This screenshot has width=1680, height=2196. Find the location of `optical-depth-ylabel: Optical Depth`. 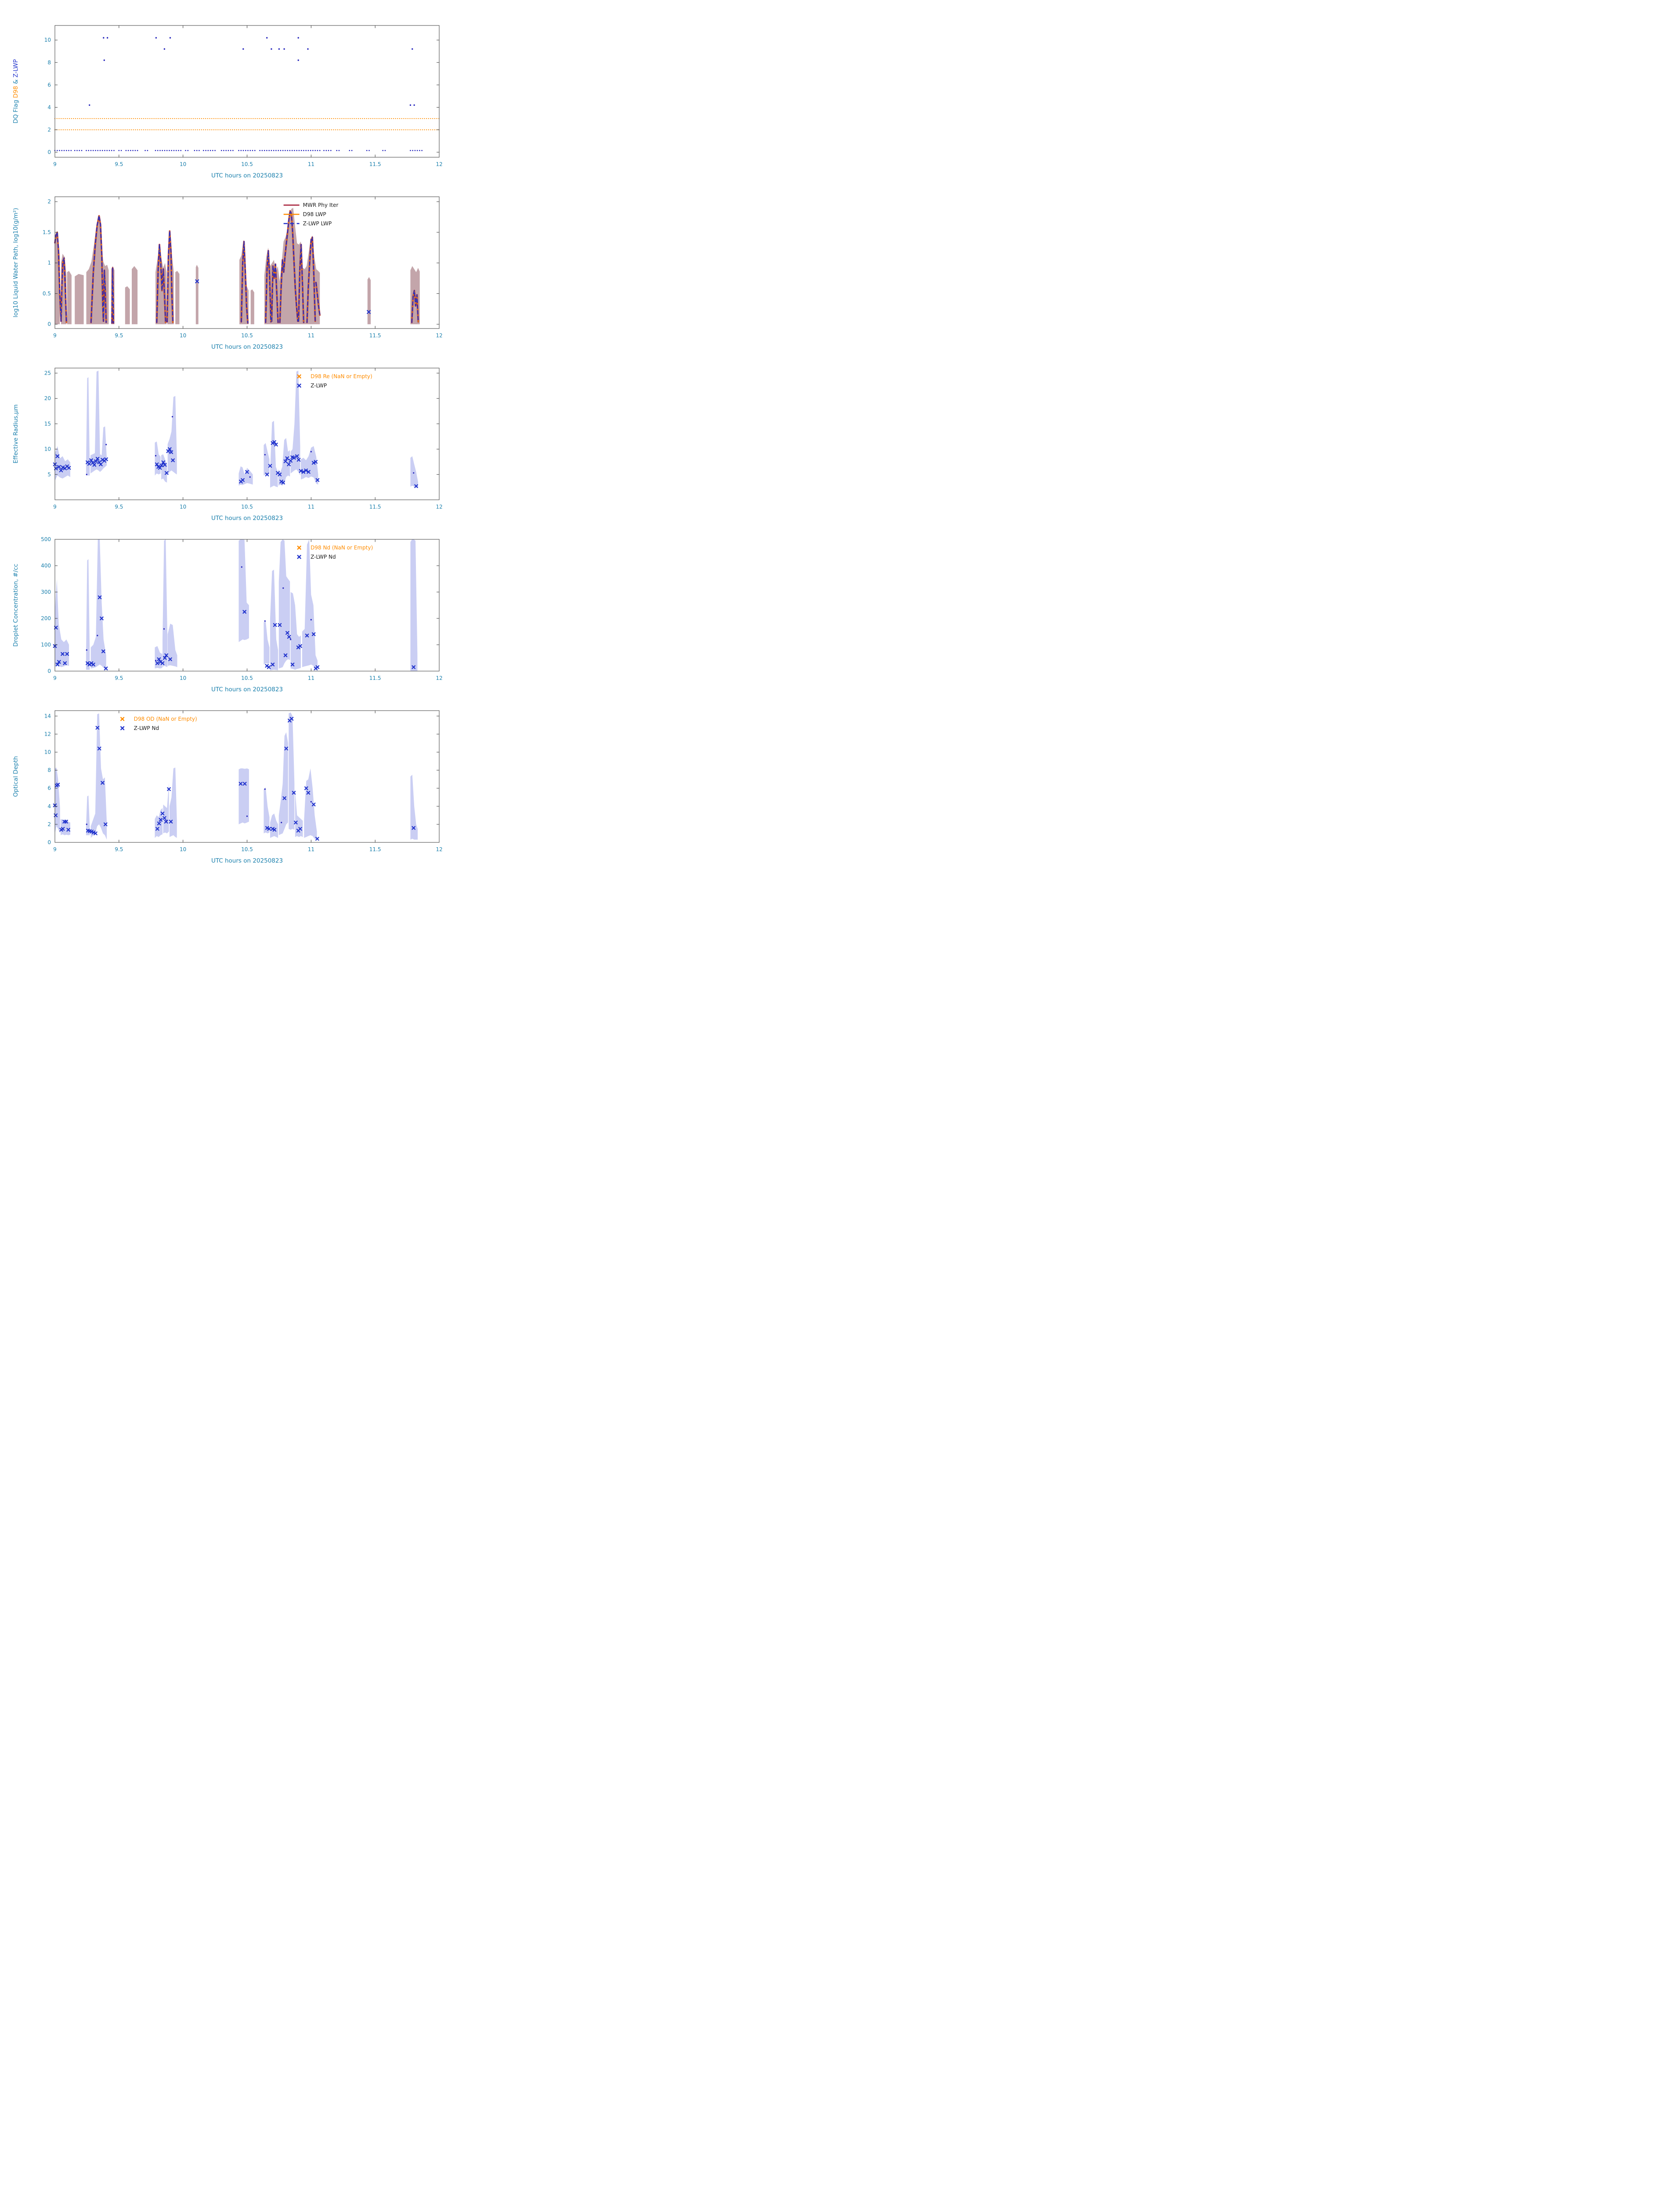

optical-depth-ylabel: Optical Depth is located at coordinates (16, 777).